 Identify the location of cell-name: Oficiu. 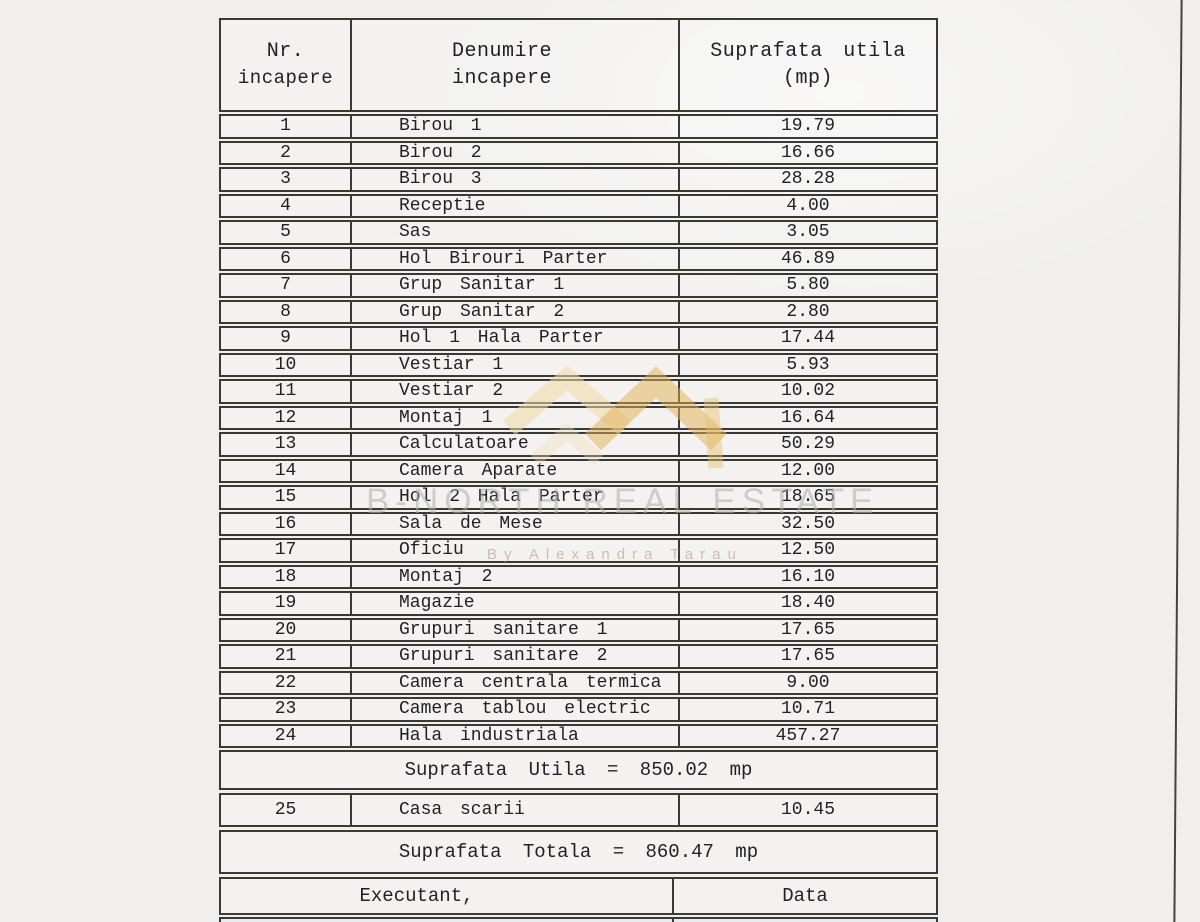
(516, 550).